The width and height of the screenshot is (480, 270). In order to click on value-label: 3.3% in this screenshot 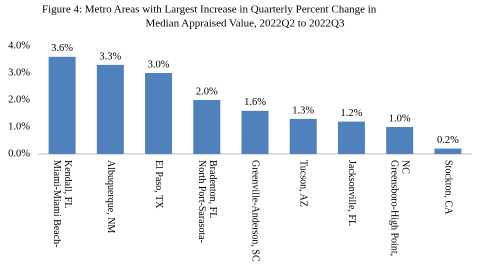, I will do `click(110, 56)`.